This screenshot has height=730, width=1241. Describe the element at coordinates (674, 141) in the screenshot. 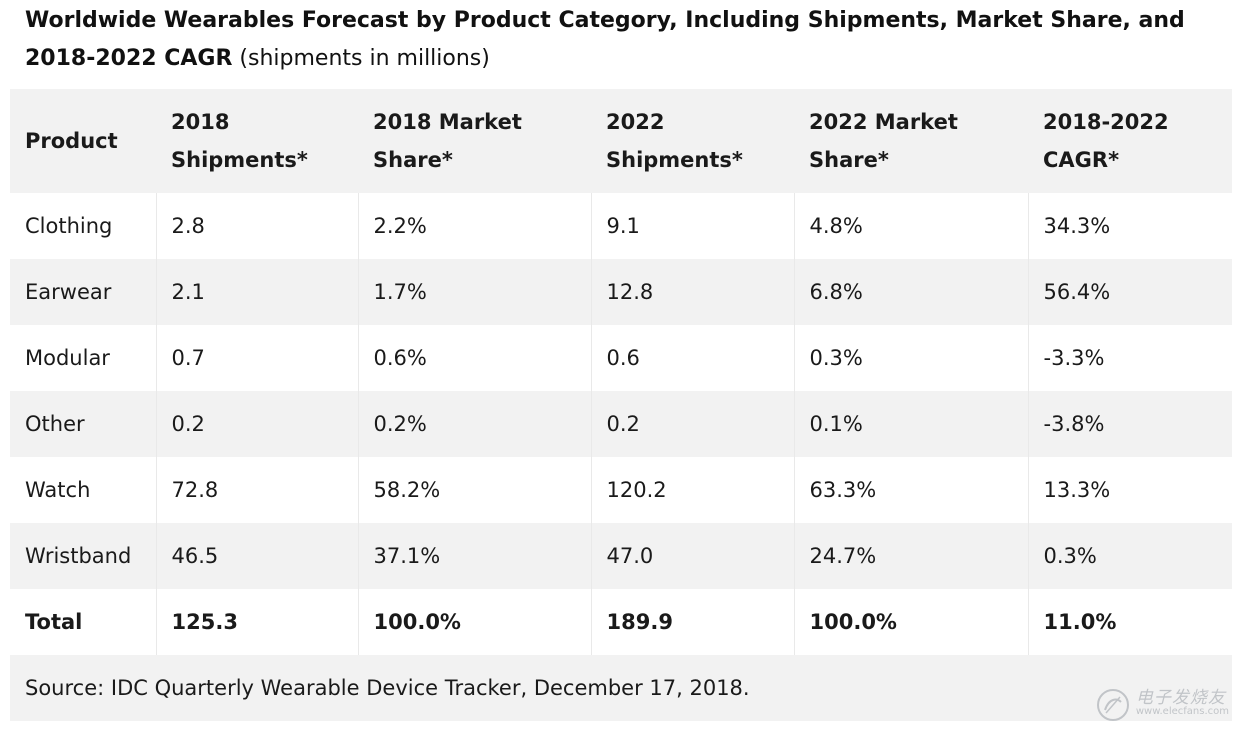

I see `header-2022-shipments: 2022 Shipments*` at that location.